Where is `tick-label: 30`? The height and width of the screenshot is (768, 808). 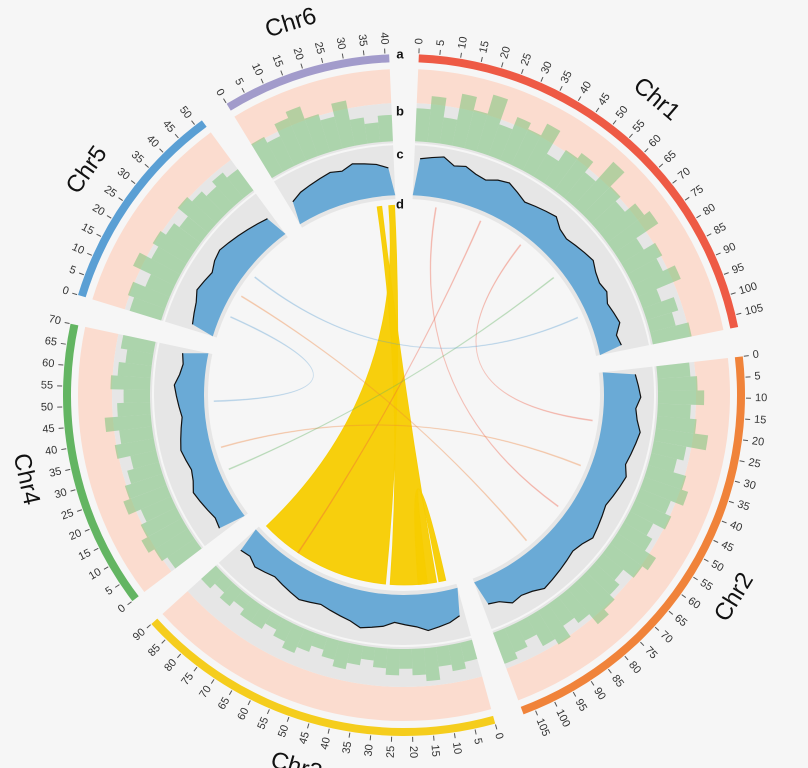 tick-label: 30 is located at coordinates (123, 174).